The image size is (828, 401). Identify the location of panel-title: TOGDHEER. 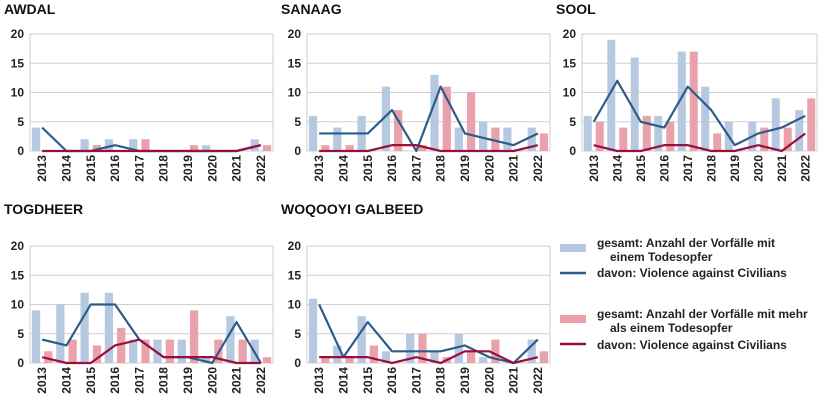
(43, 209).